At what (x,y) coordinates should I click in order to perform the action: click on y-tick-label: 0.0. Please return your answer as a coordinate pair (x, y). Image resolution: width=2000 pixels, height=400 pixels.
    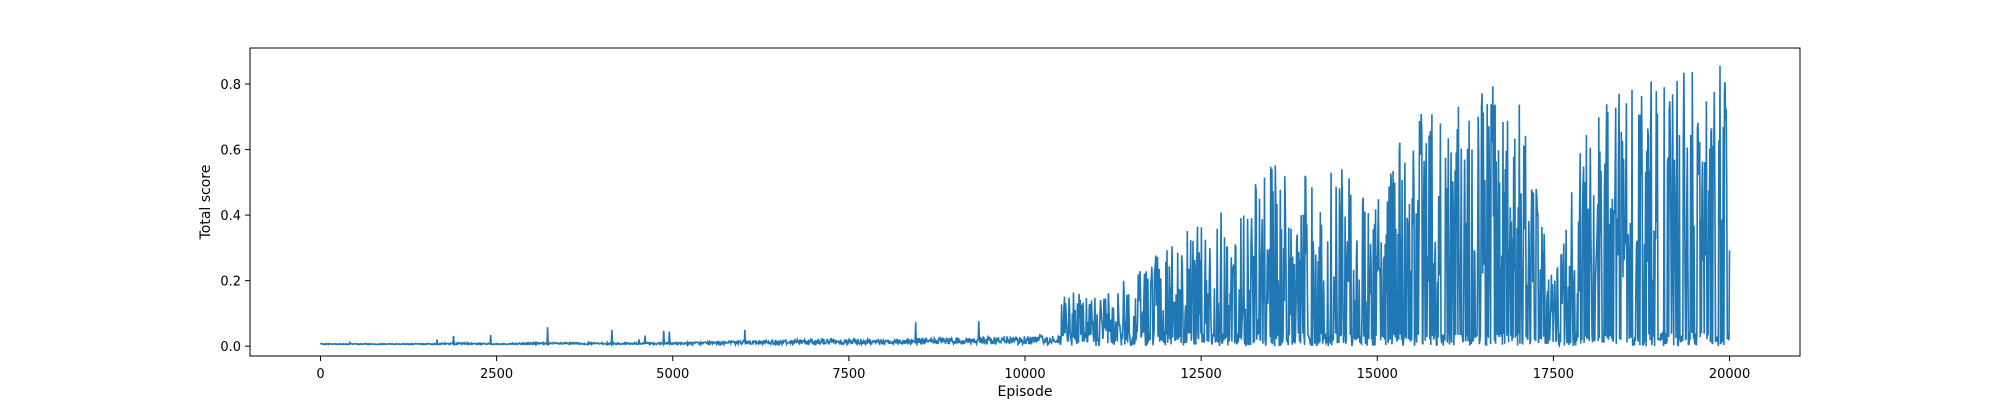
    Looking at the image, I should click on (230, 347).